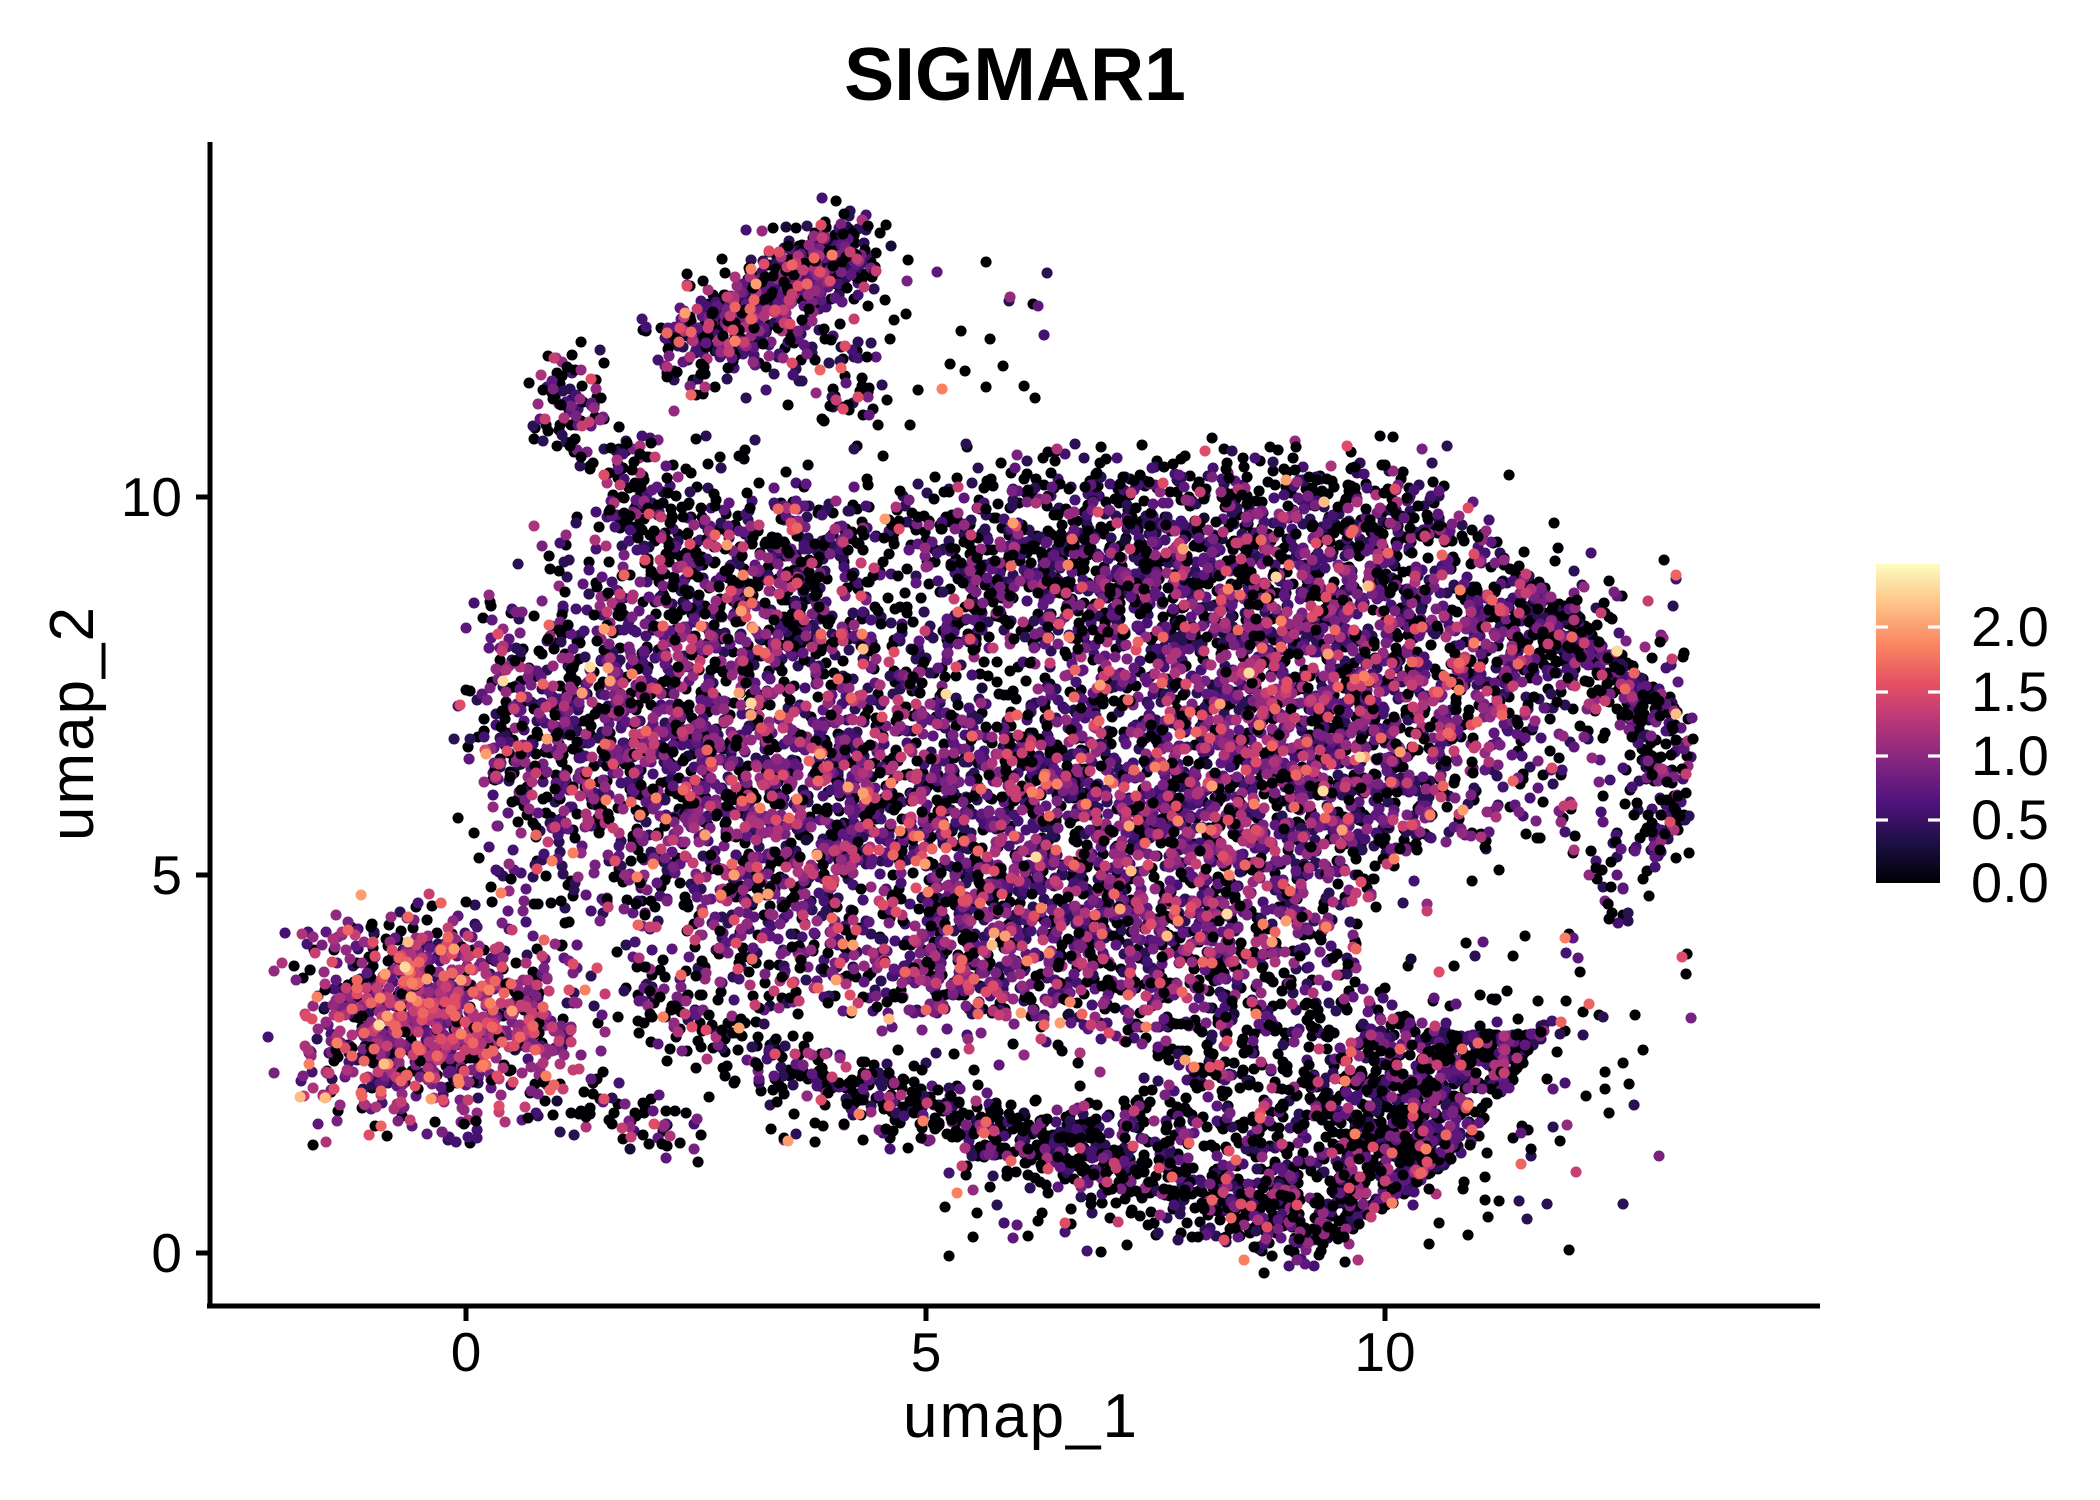 This screenshot has height=1500, width=2100. Describe the element at coordinates (2010, 755) in the screenshot. I see `svg-text: 1.0` at that location.